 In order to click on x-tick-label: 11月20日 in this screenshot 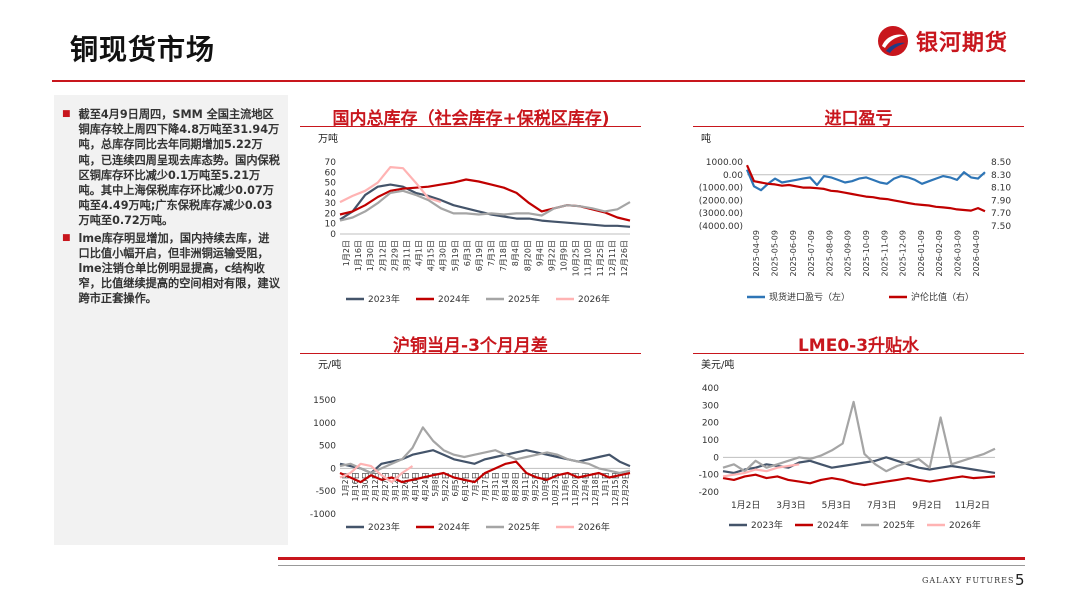, I will do `click(575, 489)`.